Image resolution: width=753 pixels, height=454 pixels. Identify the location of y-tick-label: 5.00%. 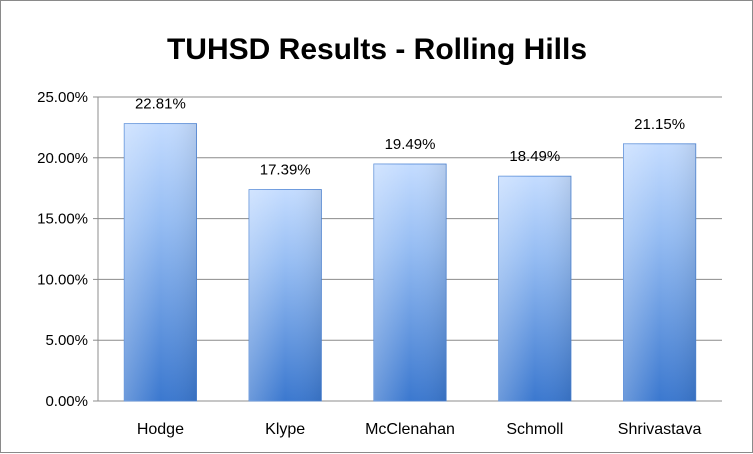
(66, 340).